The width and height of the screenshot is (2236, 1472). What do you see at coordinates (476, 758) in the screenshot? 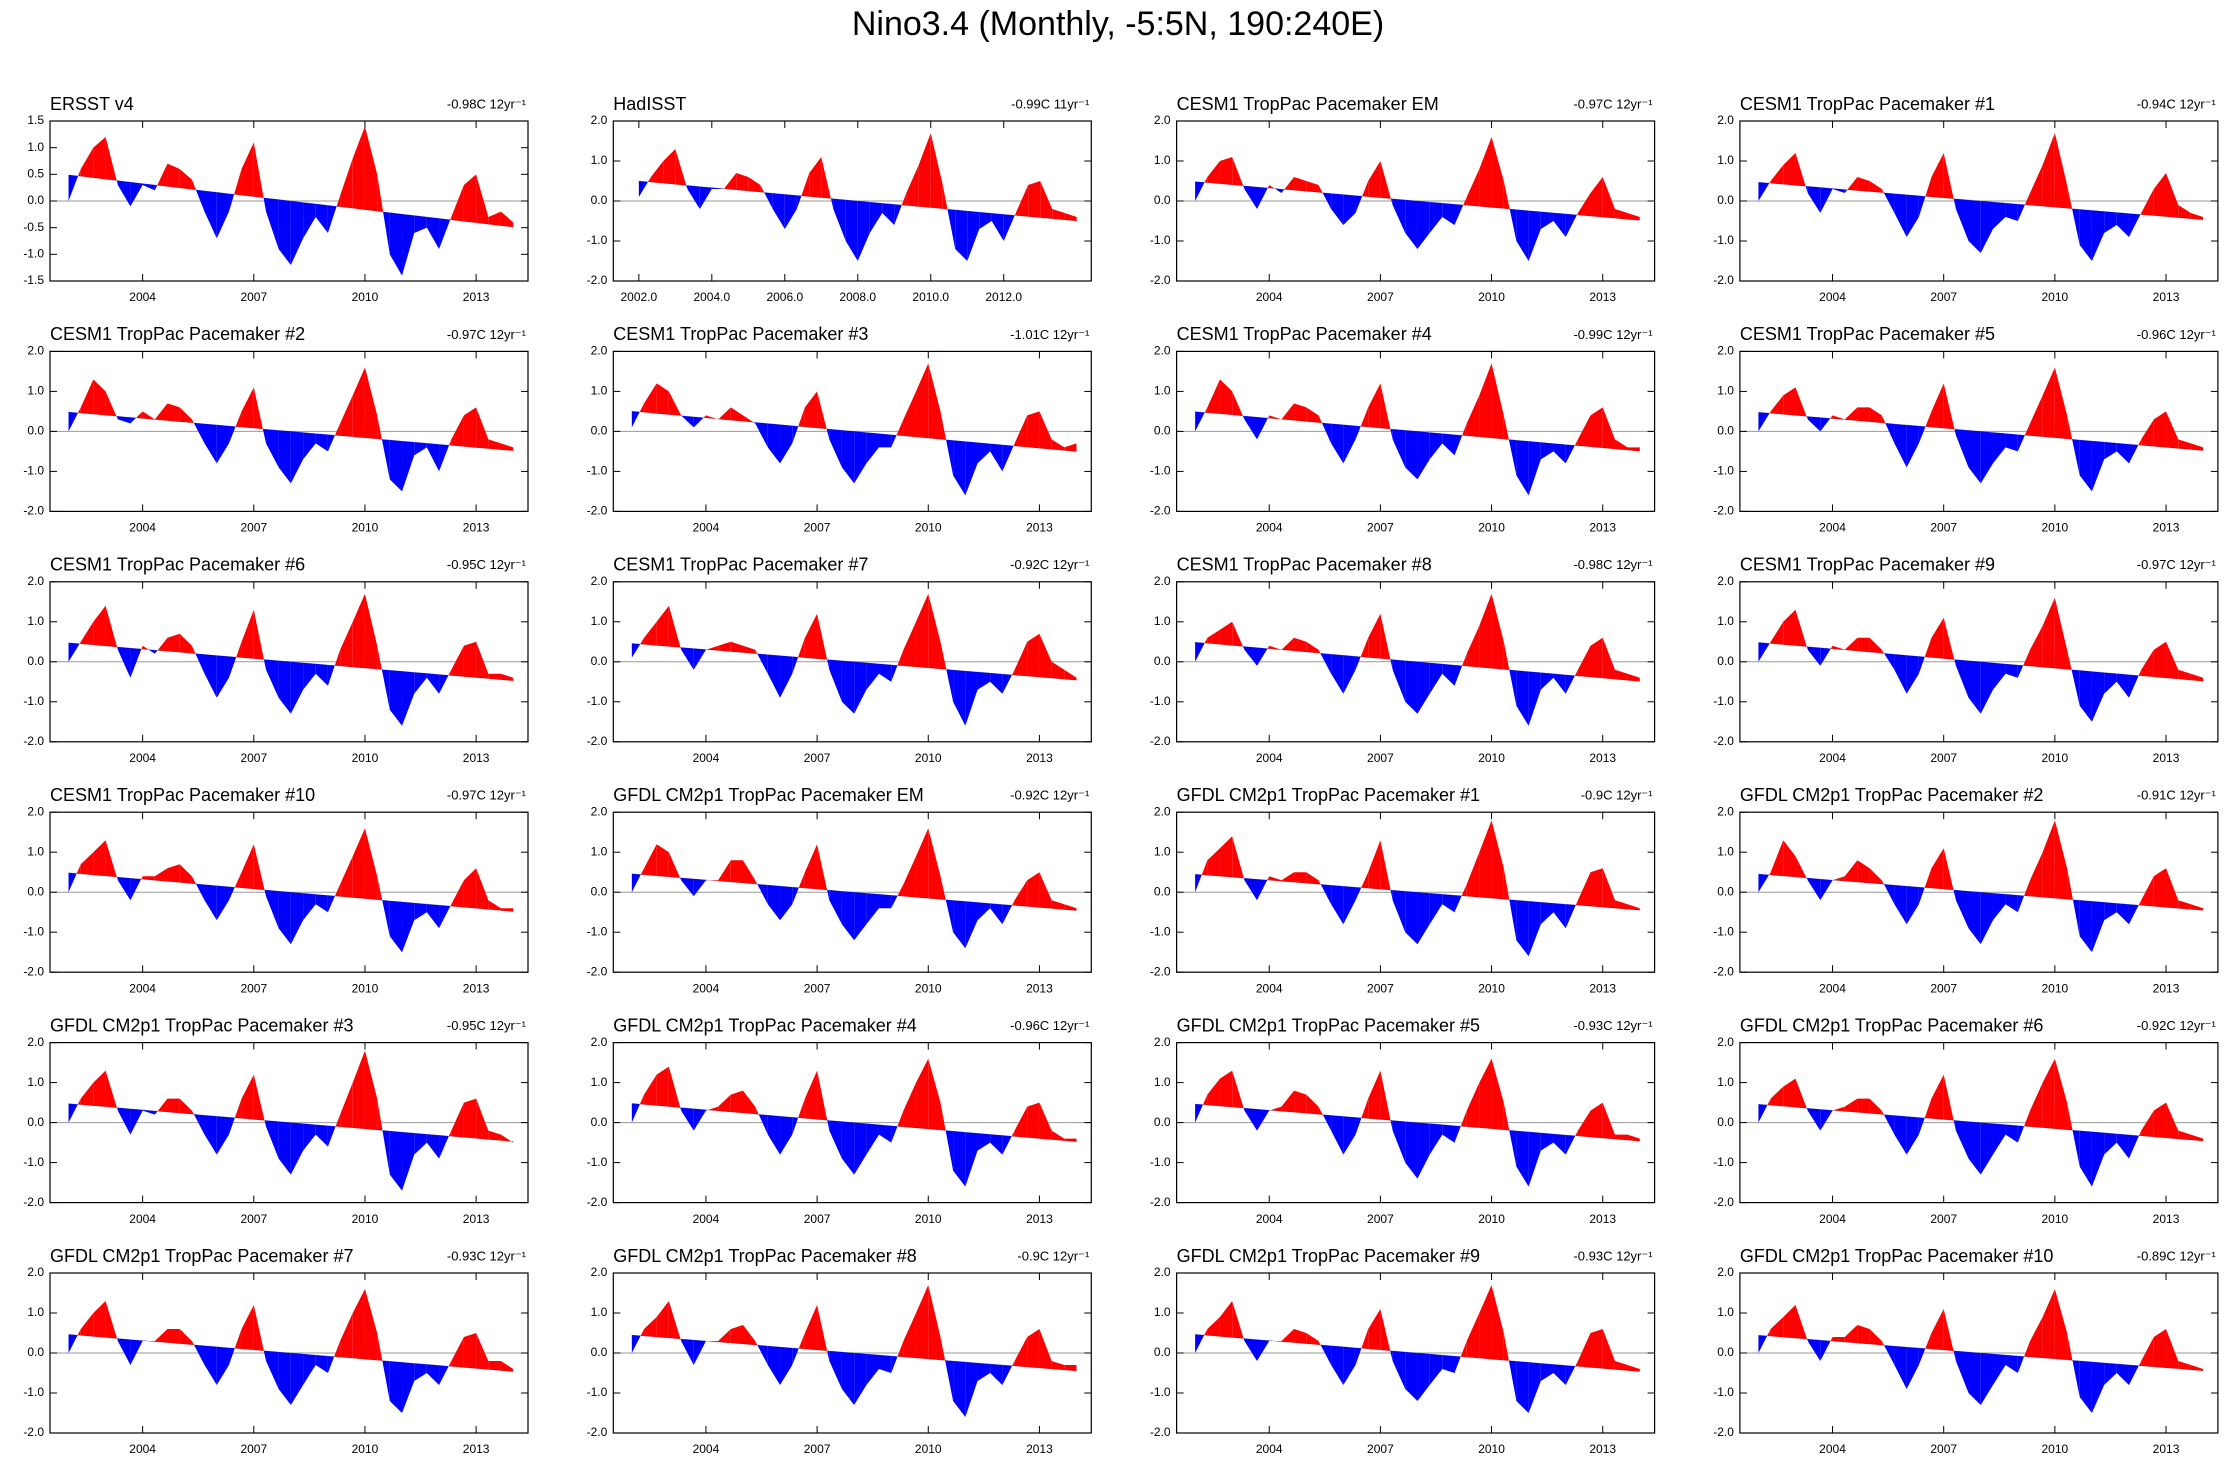
I see `x-tick-label: 2013` at bounding box center [476, 758].